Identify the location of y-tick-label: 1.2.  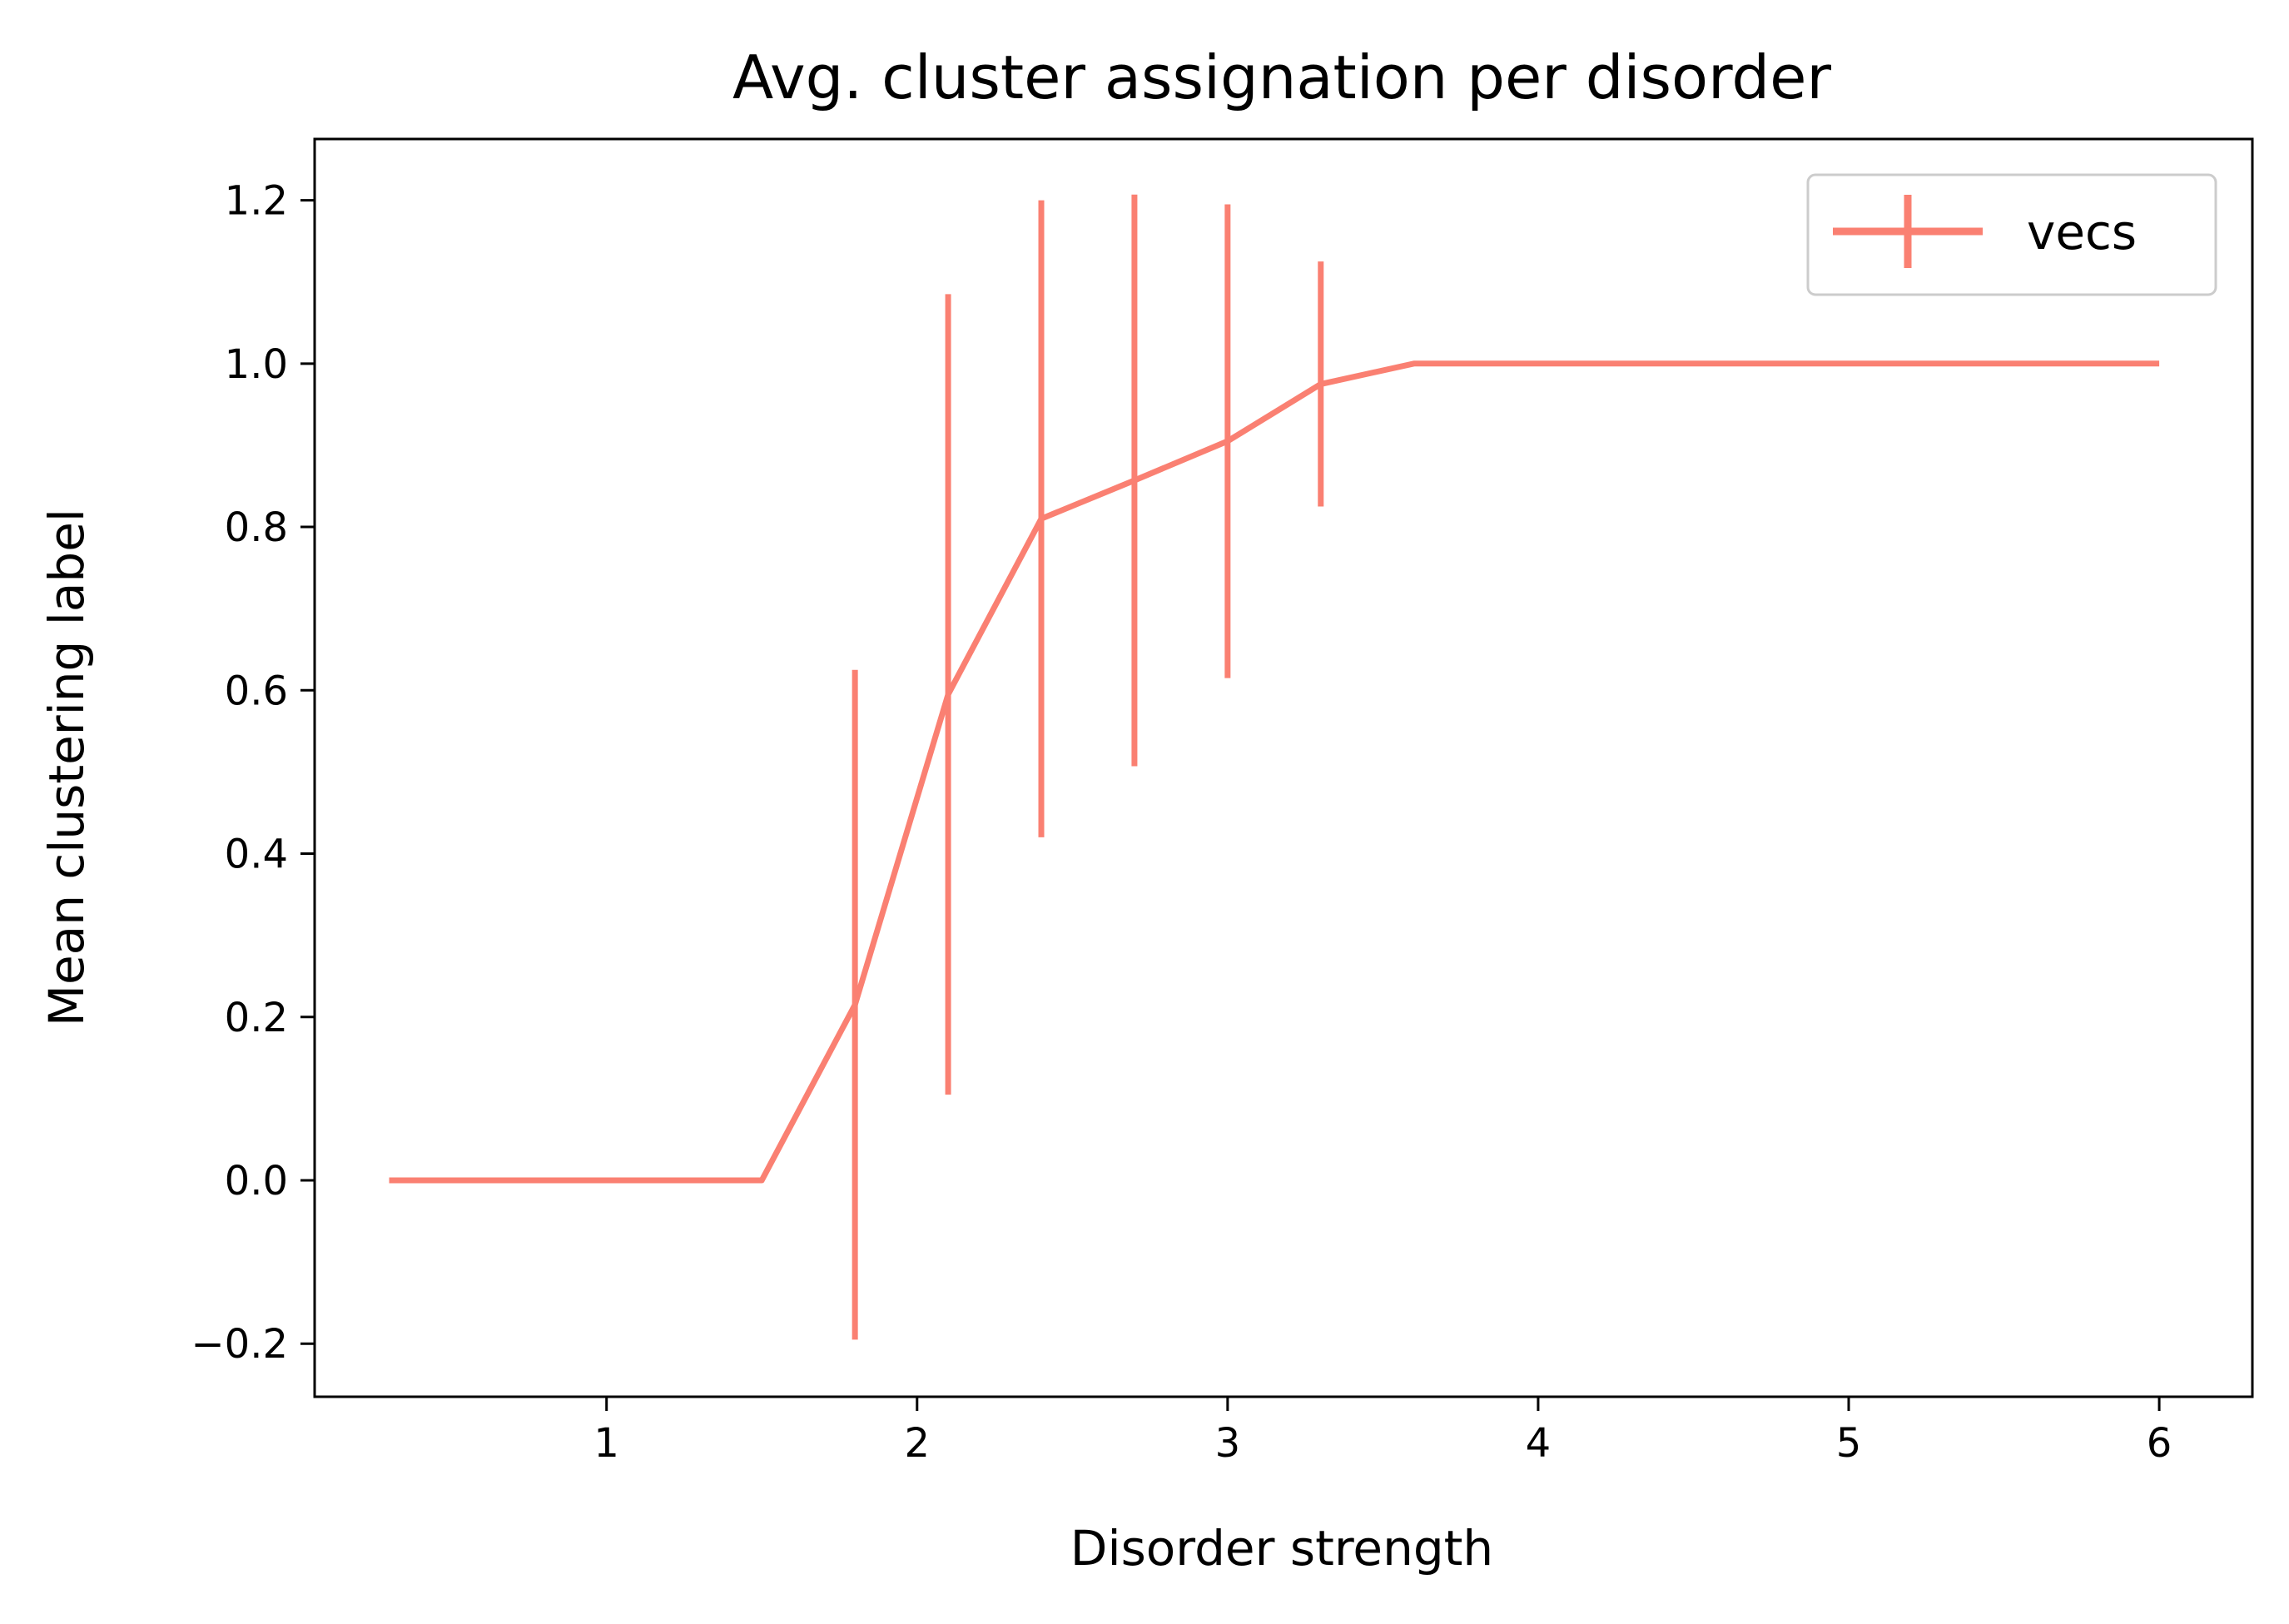
(257, 201).